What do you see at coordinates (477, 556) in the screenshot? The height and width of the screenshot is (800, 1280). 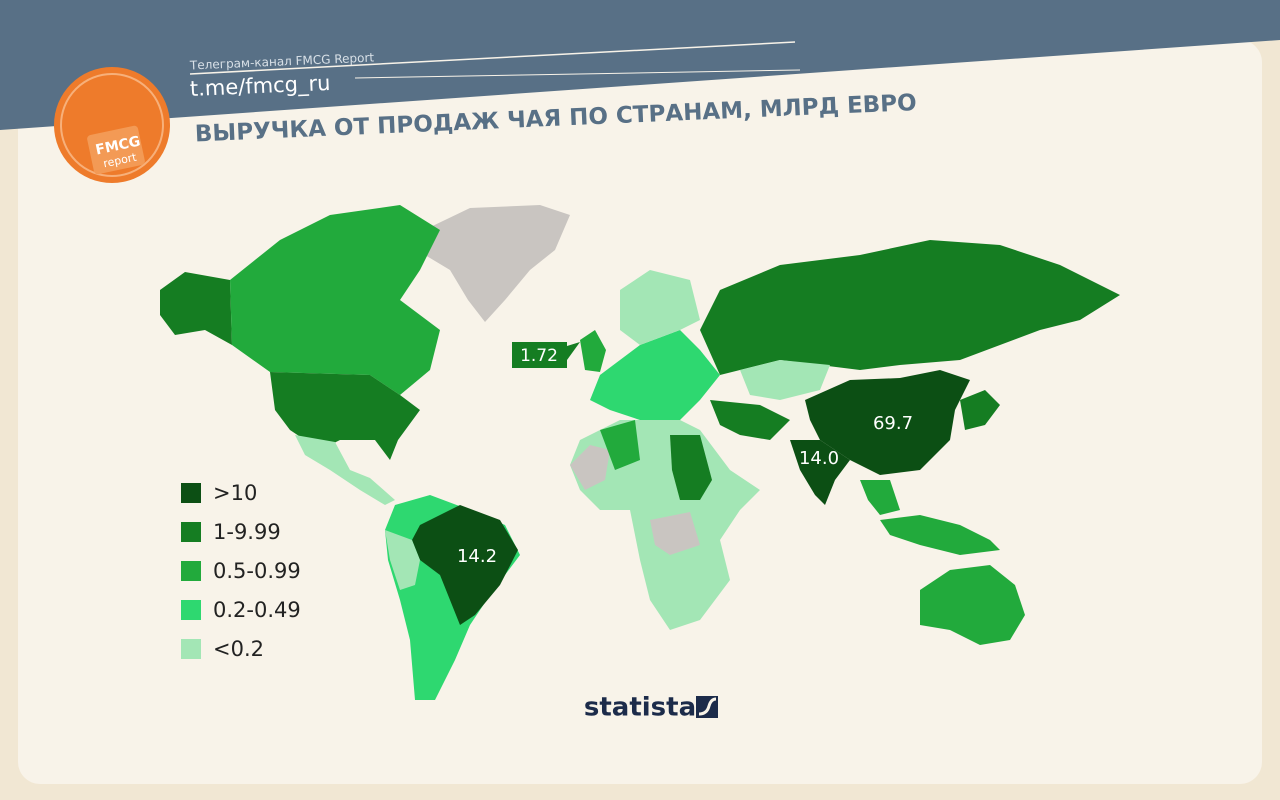 I see `map-label: 14.2` at bounding box center [477, 556].